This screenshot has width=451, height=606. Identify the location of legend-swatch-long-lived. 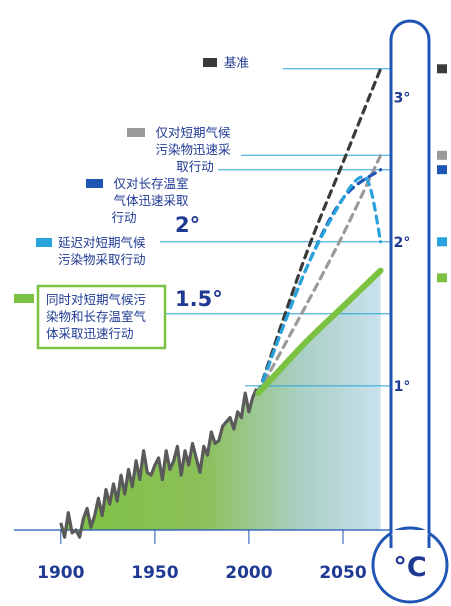
(94, 183).